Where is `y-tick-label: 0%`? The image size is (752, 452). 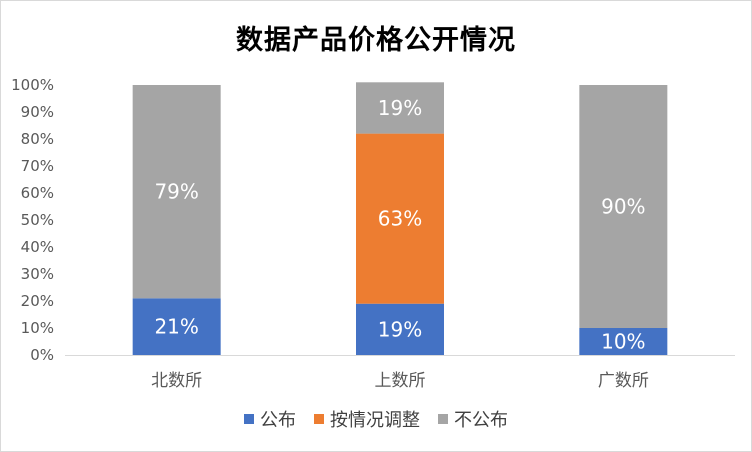 y-tick-label: 0% is located at coordinates (42, 355).